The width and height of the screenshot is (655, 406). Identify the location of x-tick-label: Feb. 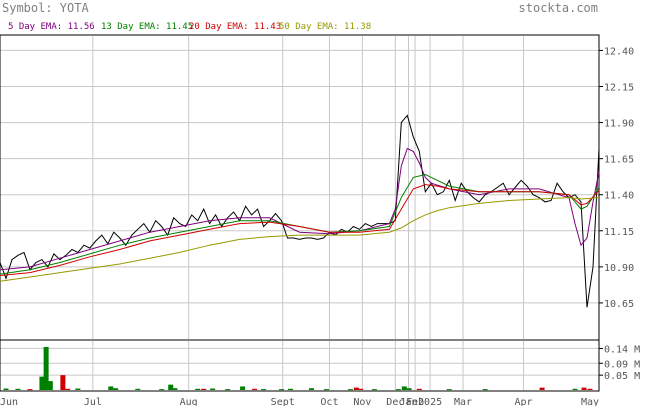
(415, 401).